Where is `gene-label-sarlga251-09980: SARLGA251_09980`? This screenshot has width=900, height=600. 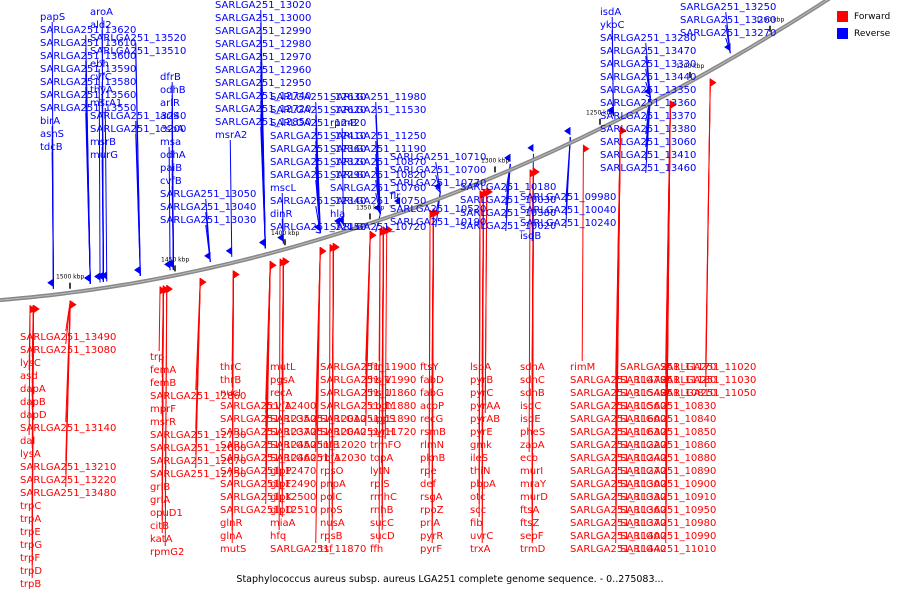 gene-label-sarlga251-09980: SARLGA251_09980 is located at coordinates (568, 197).